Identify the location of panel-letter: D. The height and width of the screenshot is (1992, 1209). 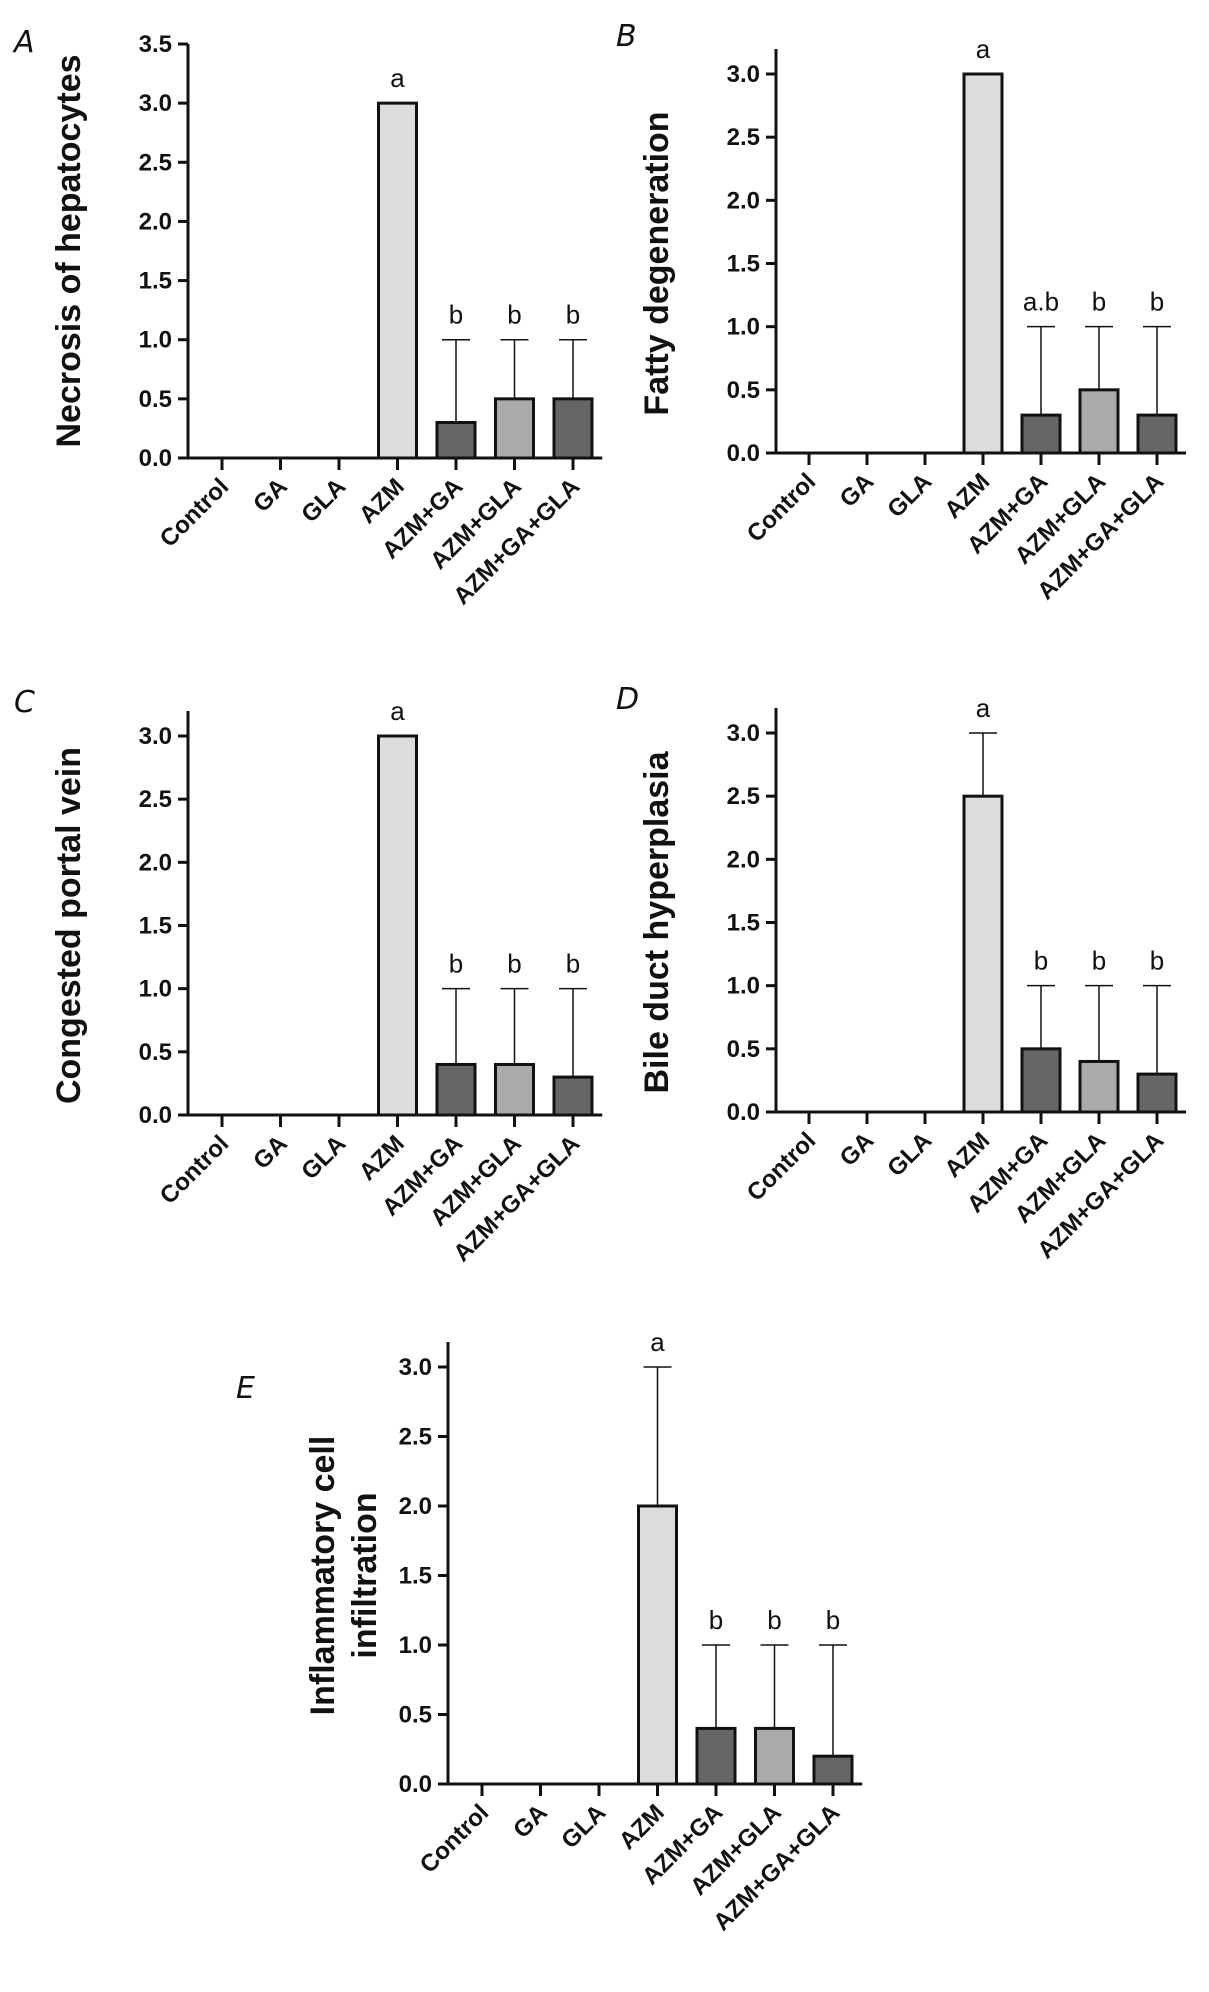
(627, 699).